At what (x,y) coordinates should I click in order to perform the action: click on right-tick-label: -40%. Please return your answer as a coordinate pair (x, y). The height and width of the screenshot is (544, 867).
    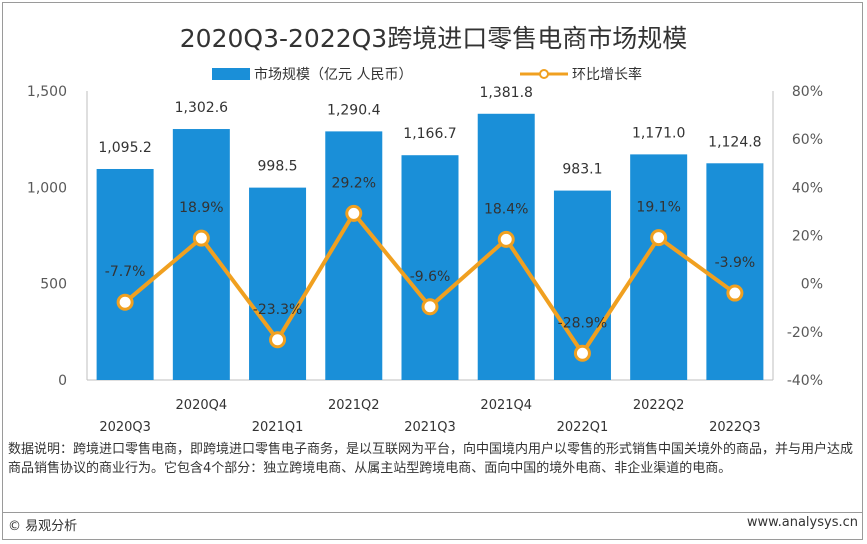
    Looking at the image, I should click on (805, 381).